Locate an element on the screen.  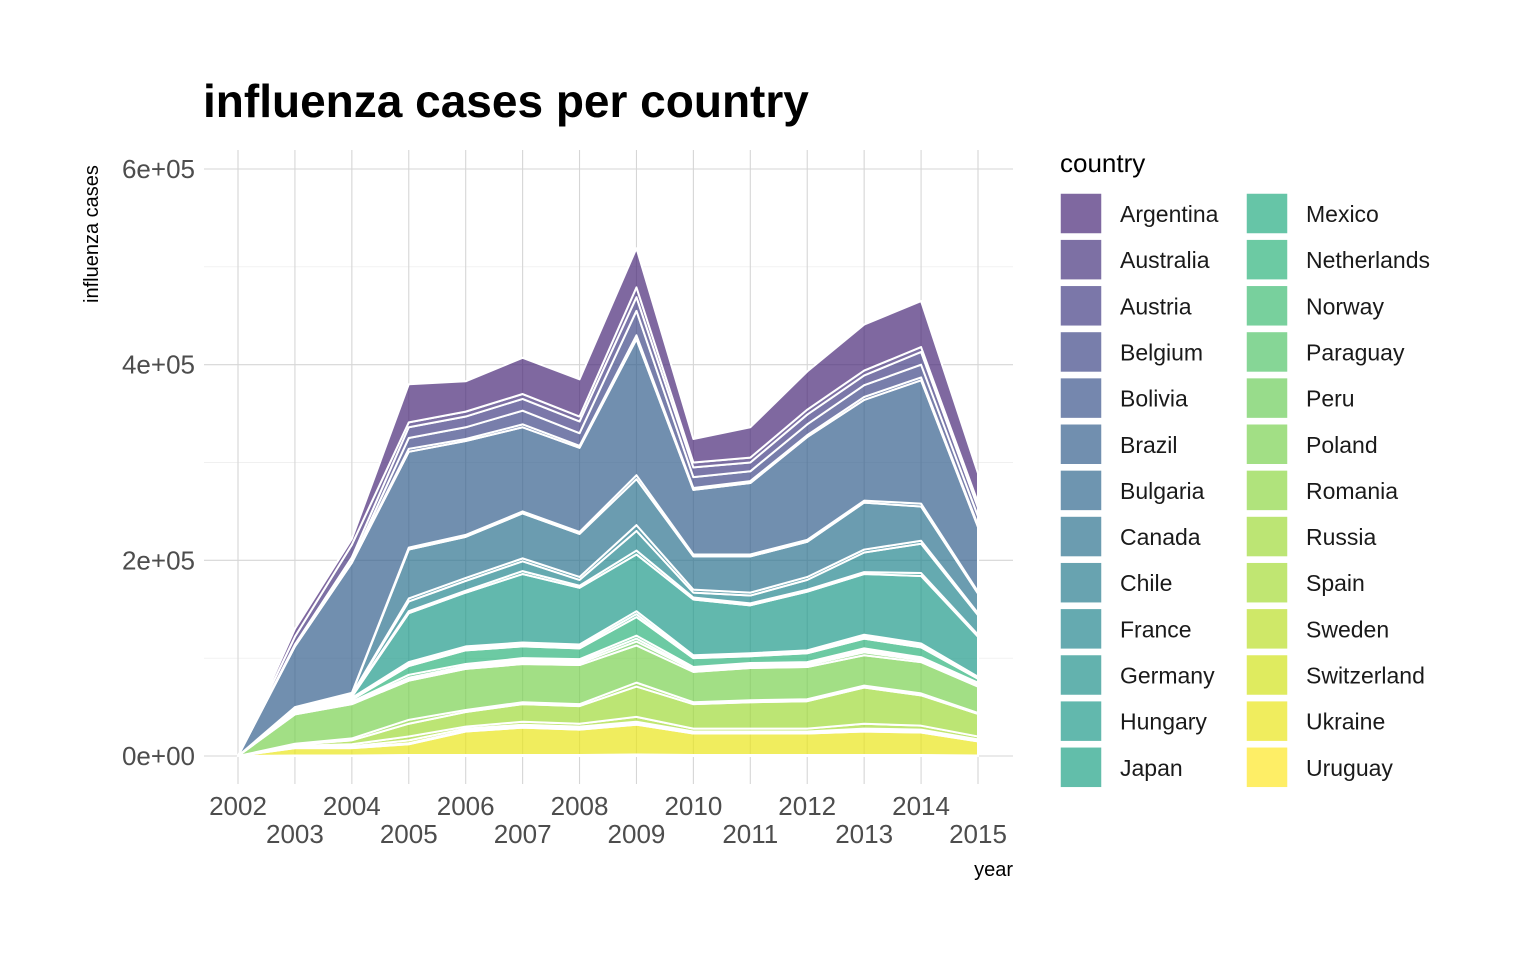
legend-item-switzerland: Switzerland is located at coordinates (1335, 675).